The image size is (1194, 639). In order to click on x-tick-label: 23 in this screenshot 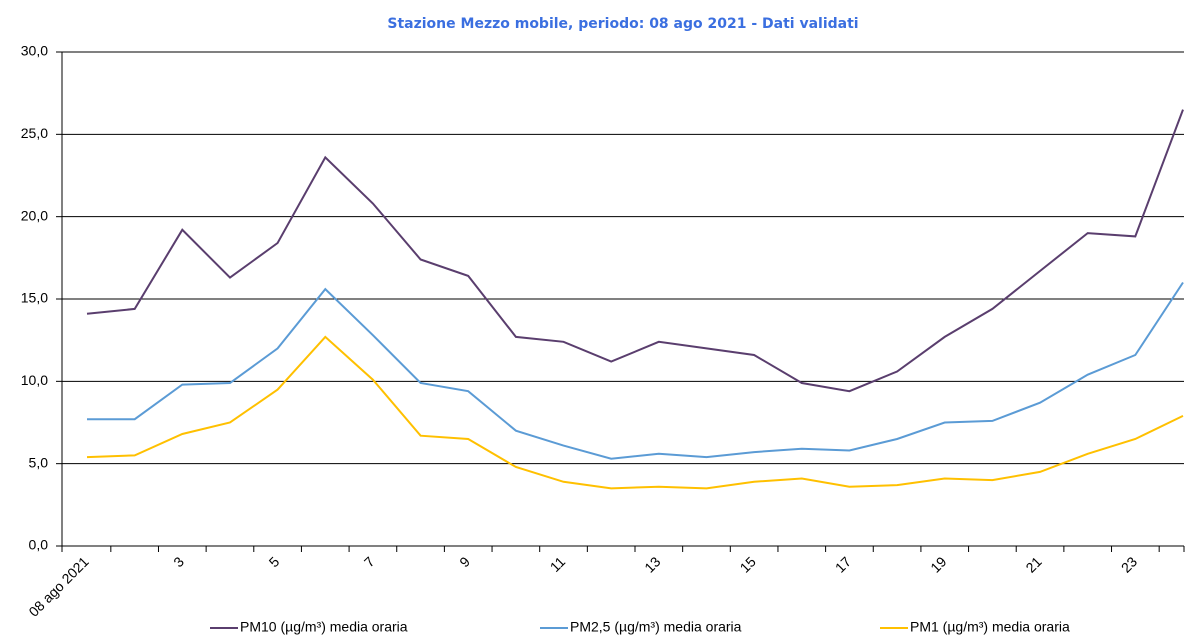, I will do `click(1129, 564)`.